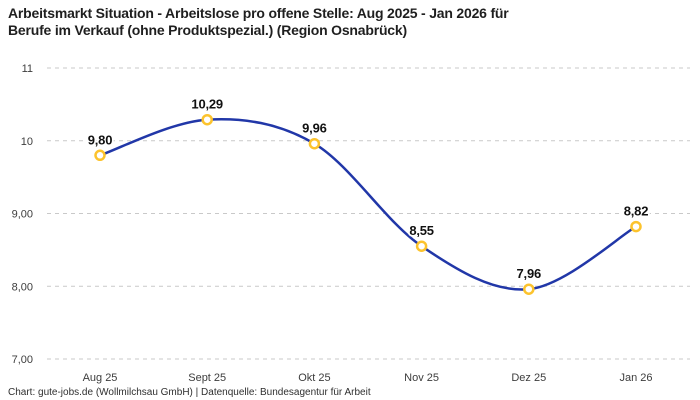  What do you see at coordinates (635, 378) in the screenshot?
I see `x-tick-label: Jan 26` at bounding box center [635, 378].